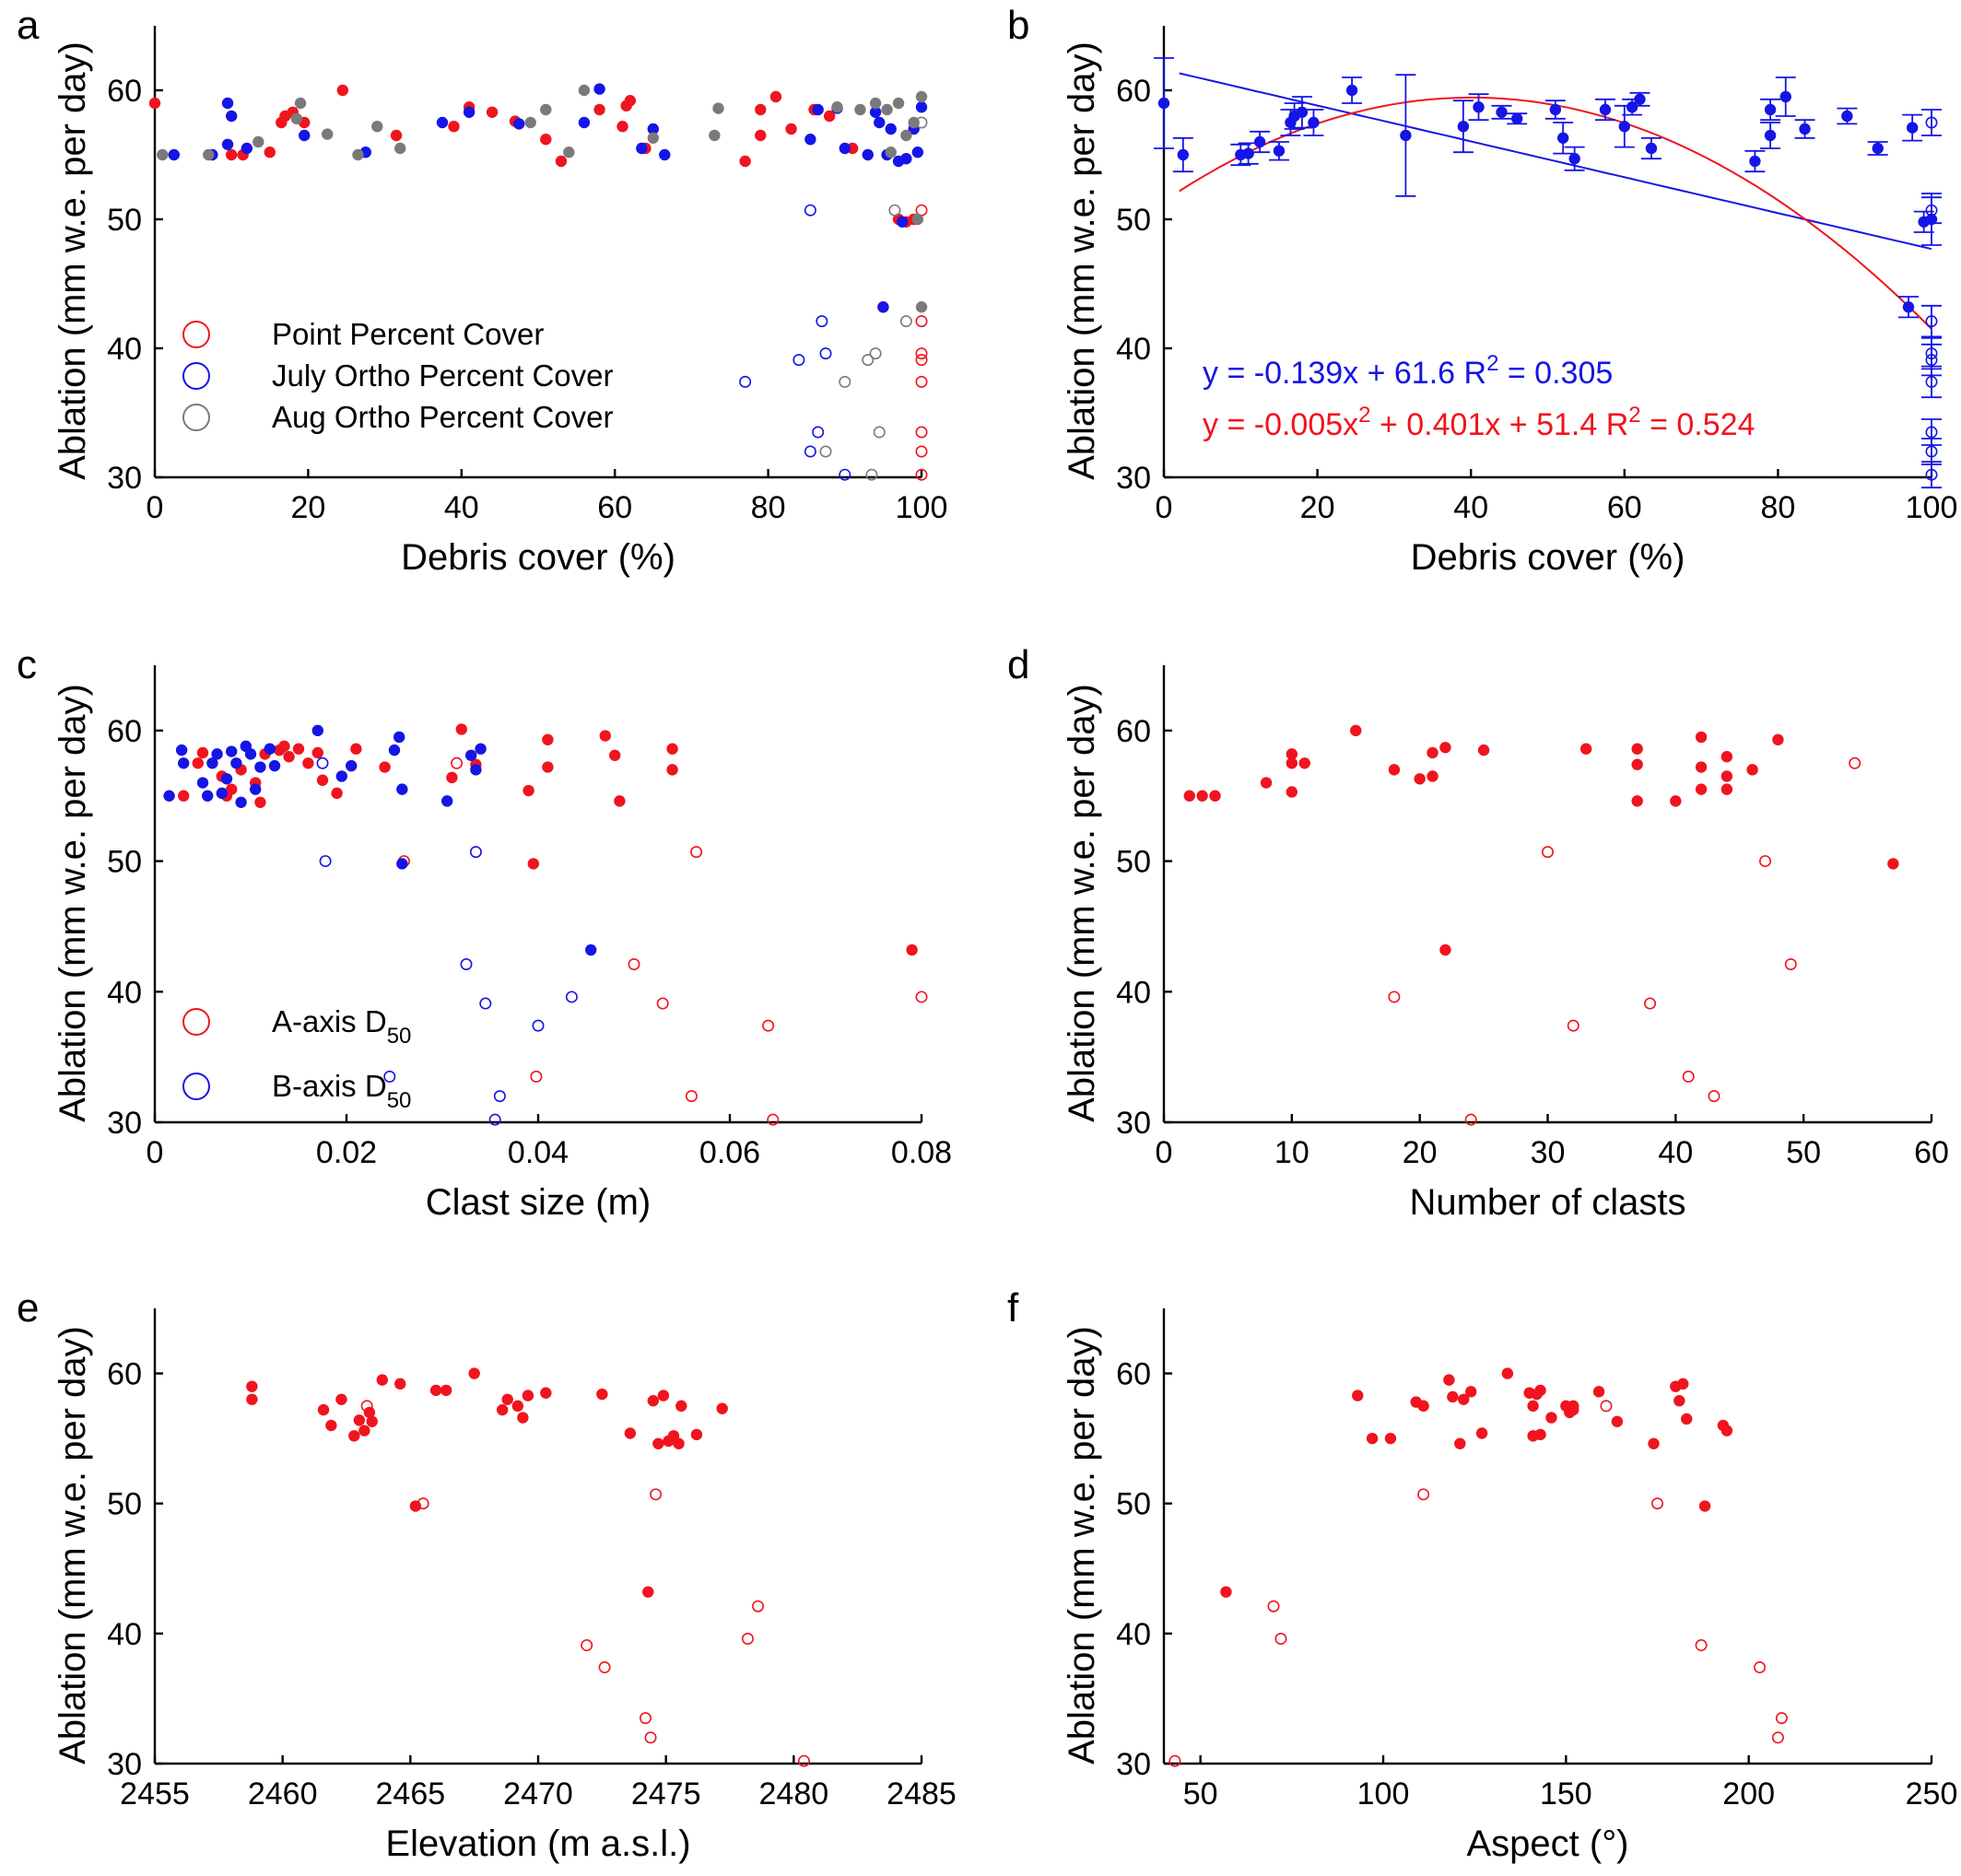 This screenshot has height=1876, width=1961. I want to click on x-tick-label: 30, so click(1548, 1152).